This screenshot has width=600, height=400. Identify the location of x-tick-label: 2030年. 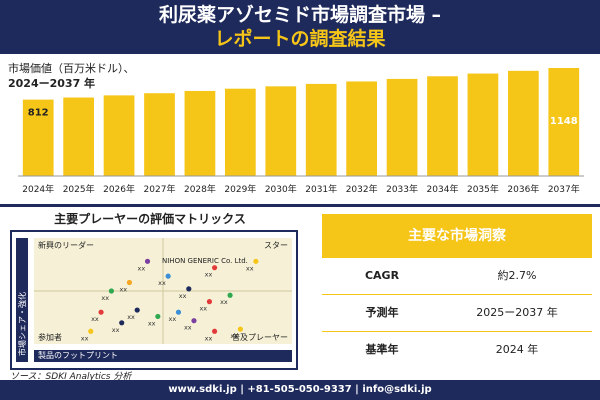
(281, 189).